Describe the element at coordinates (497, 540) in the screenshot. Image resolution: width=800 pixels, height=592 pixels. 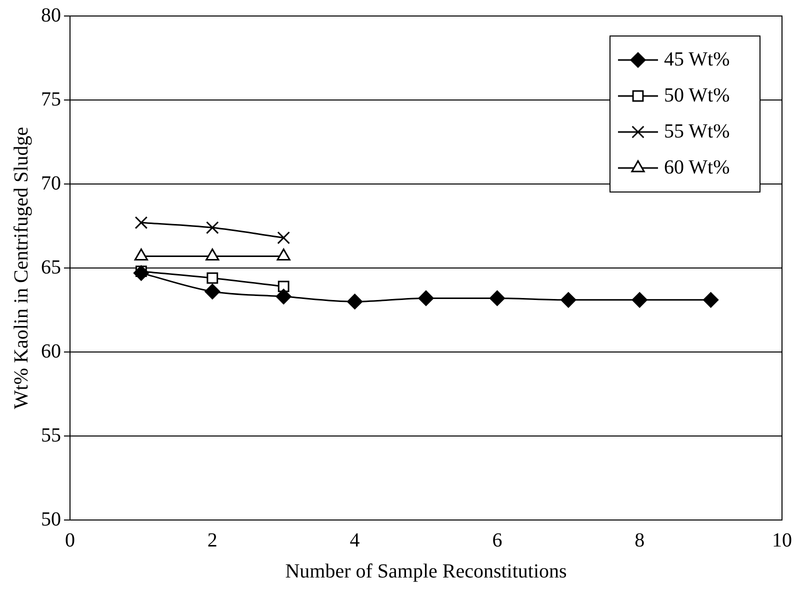
I see `x-tick-label: 6` at that location.